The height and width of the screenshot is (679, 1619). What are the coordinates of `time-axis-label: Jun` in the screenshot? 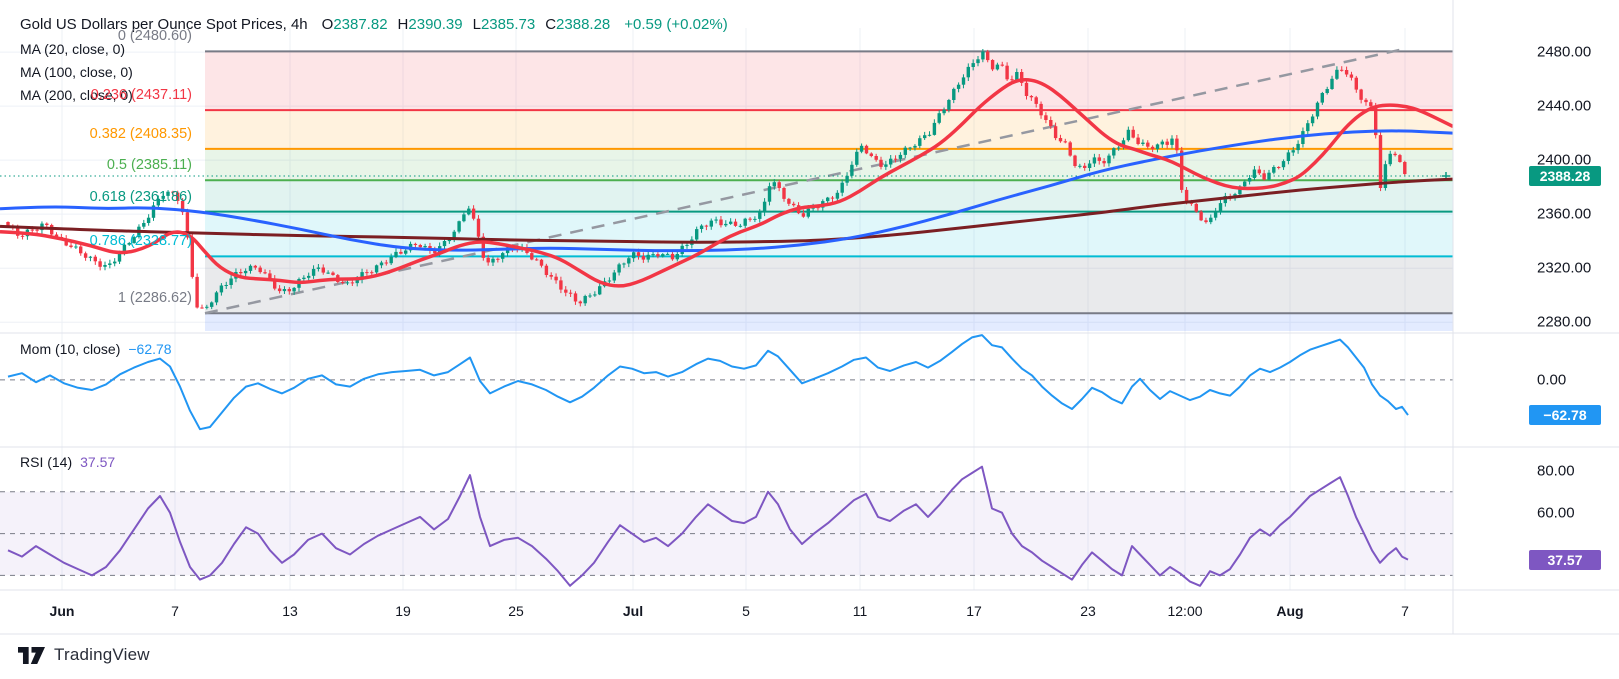 It's located at (62, 611).